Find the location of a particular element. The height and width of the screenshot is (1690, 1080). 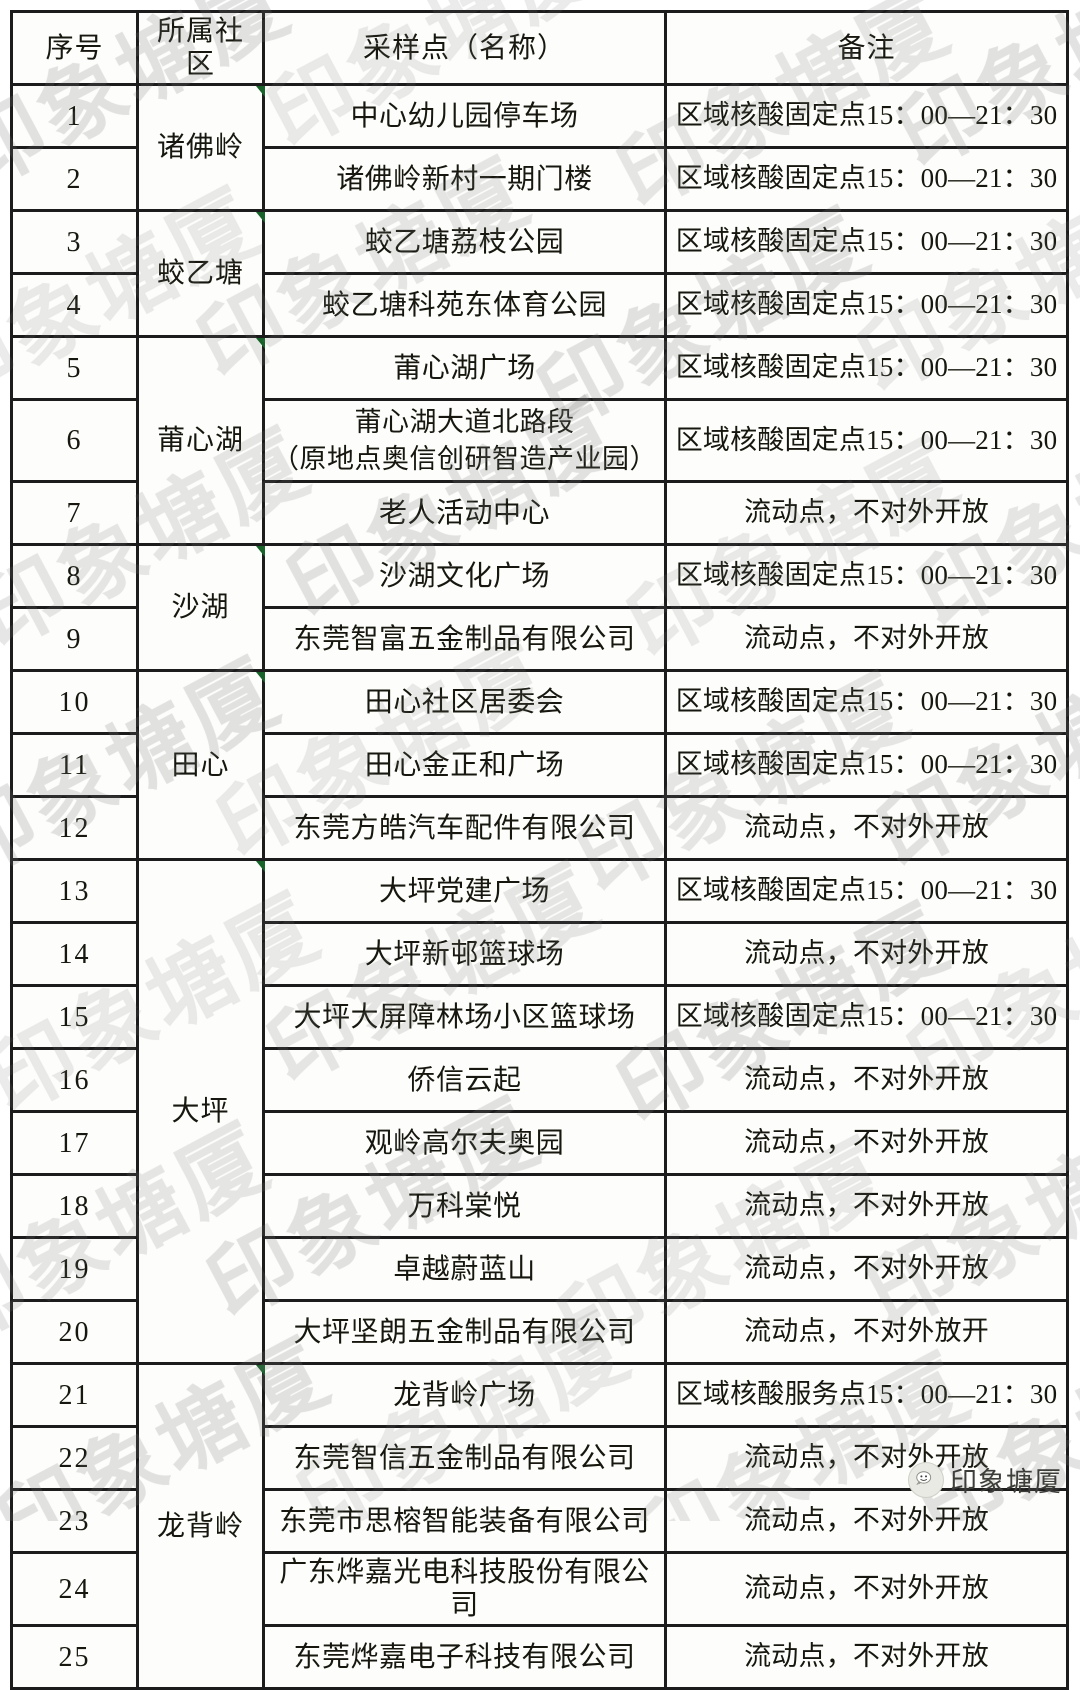

cell-site-name: 中心幼儿园停车场 is located at coordinates (464, 116).